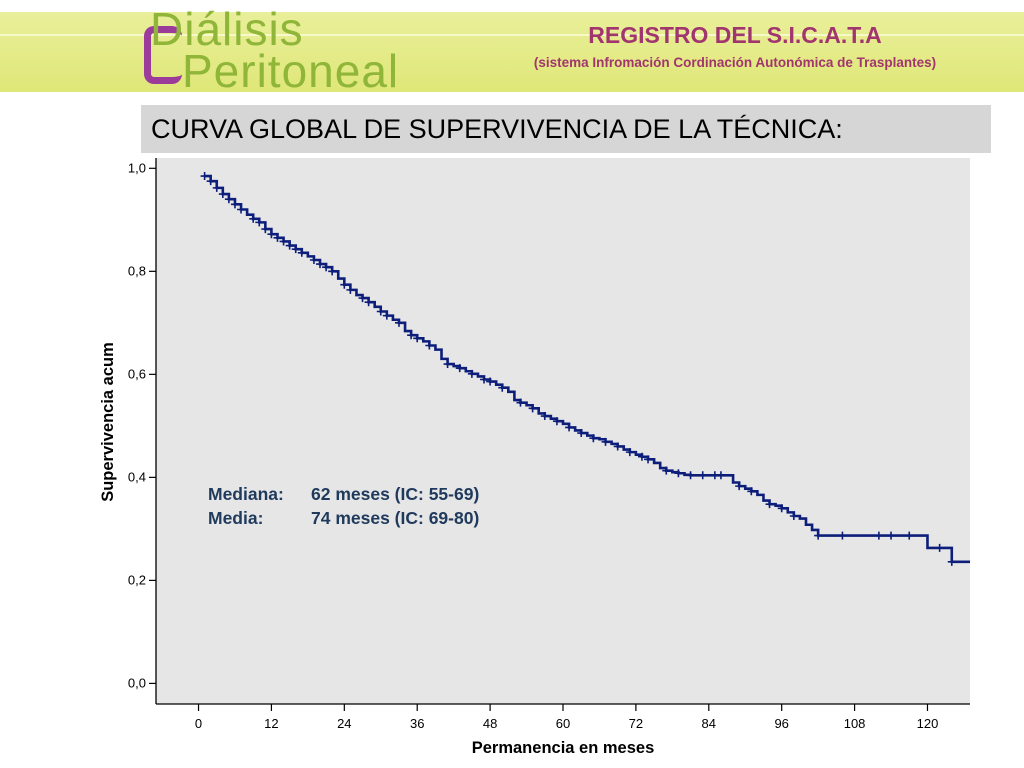  Describe the element at coordinates (563, 723) in the screenshot. I see `x-tick-label: 60` at that location.